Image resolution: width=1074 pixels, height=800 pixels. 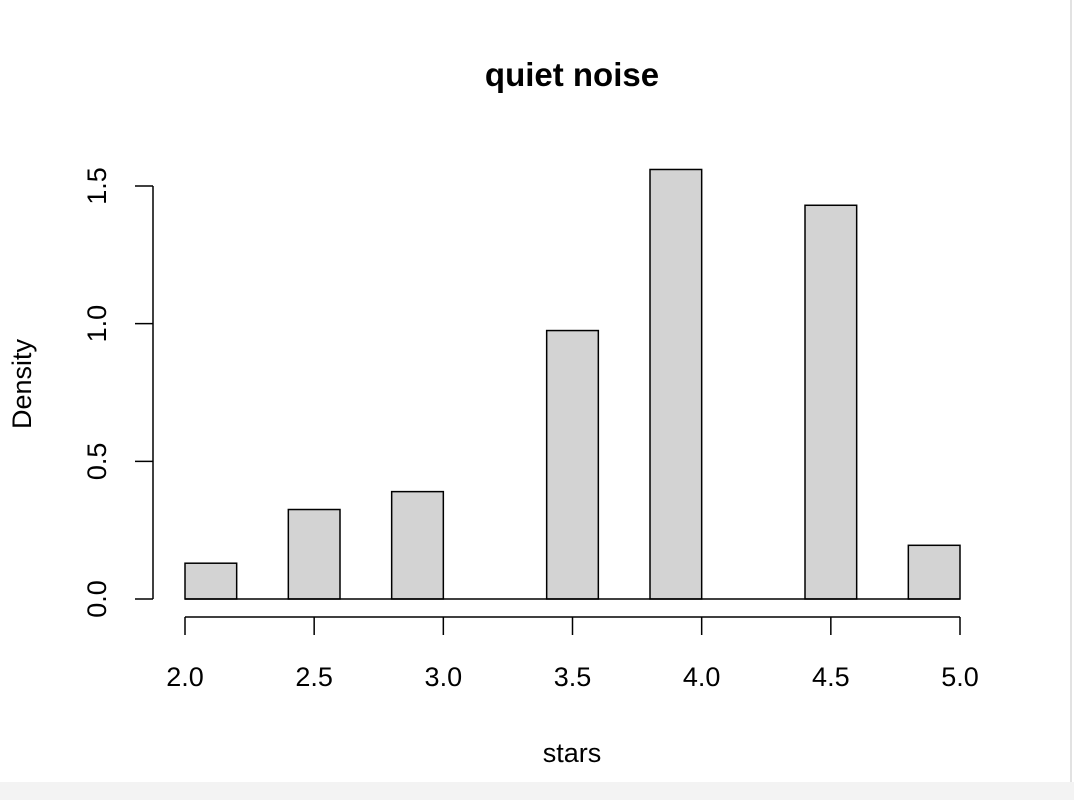 What do you see at coordinates (185, 677) in the screenshot?
I see `x-tick-label: 2.0` at bounding box center [185, 677].